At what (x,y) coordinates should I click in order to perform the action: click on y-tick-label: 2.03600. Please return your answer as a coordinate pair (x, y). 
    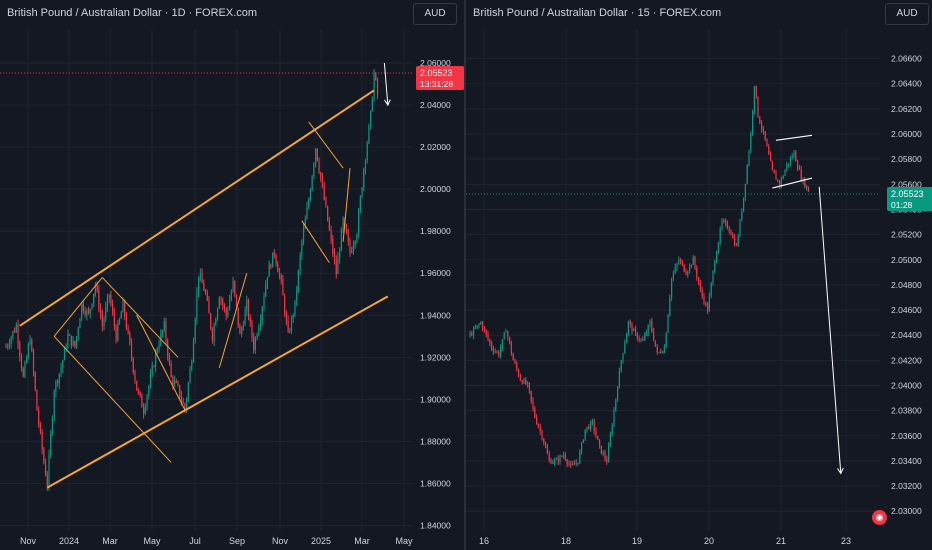
    Looking at the image, I should click on (906, 436).